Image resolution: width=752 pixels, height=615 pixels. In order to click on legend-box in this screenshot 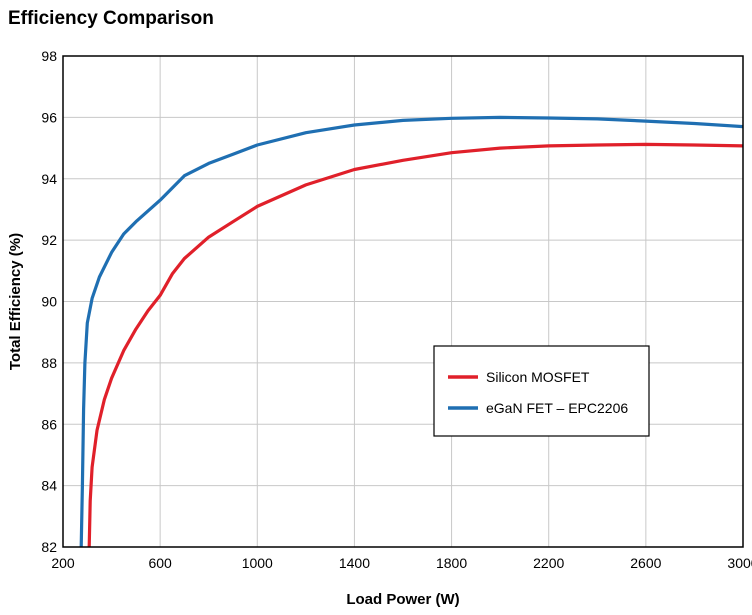, I will do `click(541, 391)`.